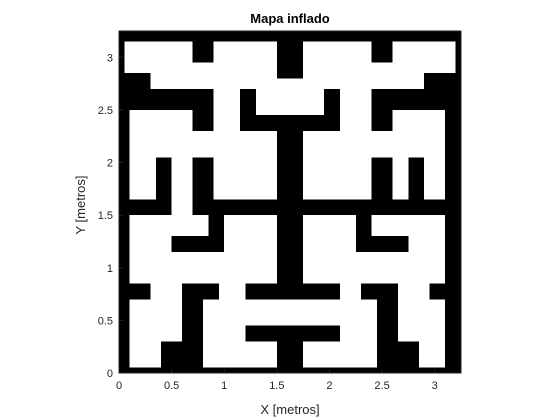  I want to click on y-axis-label: Y [metros], so click(80, 204).